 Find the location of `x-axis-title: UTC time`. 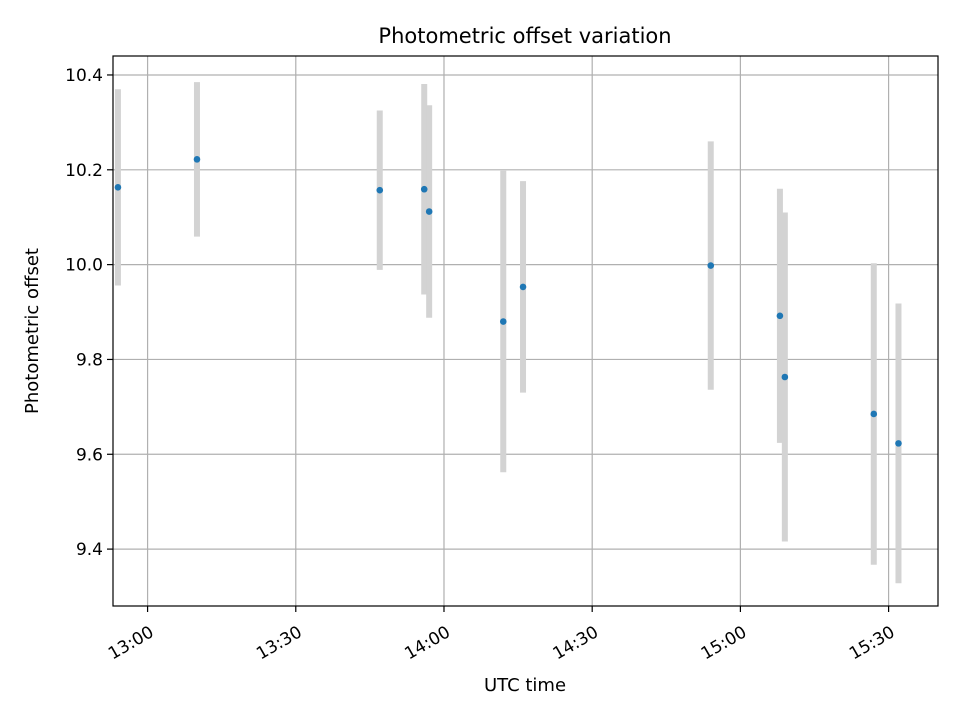

x-axis-title: UTC time is located at coordinates (525, 685).